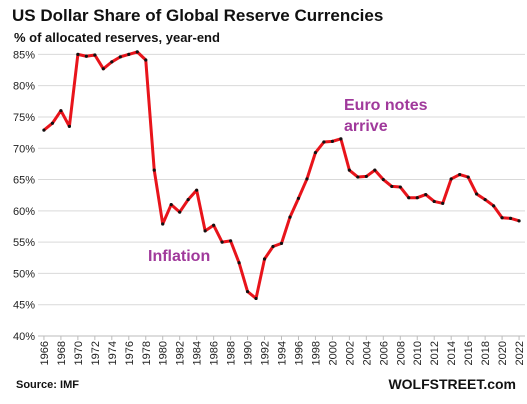 The image size is (527, 404). Describe the element at coordinates (24, 181) in the screenshot. I see `y-tick-label: 65%` at that location.